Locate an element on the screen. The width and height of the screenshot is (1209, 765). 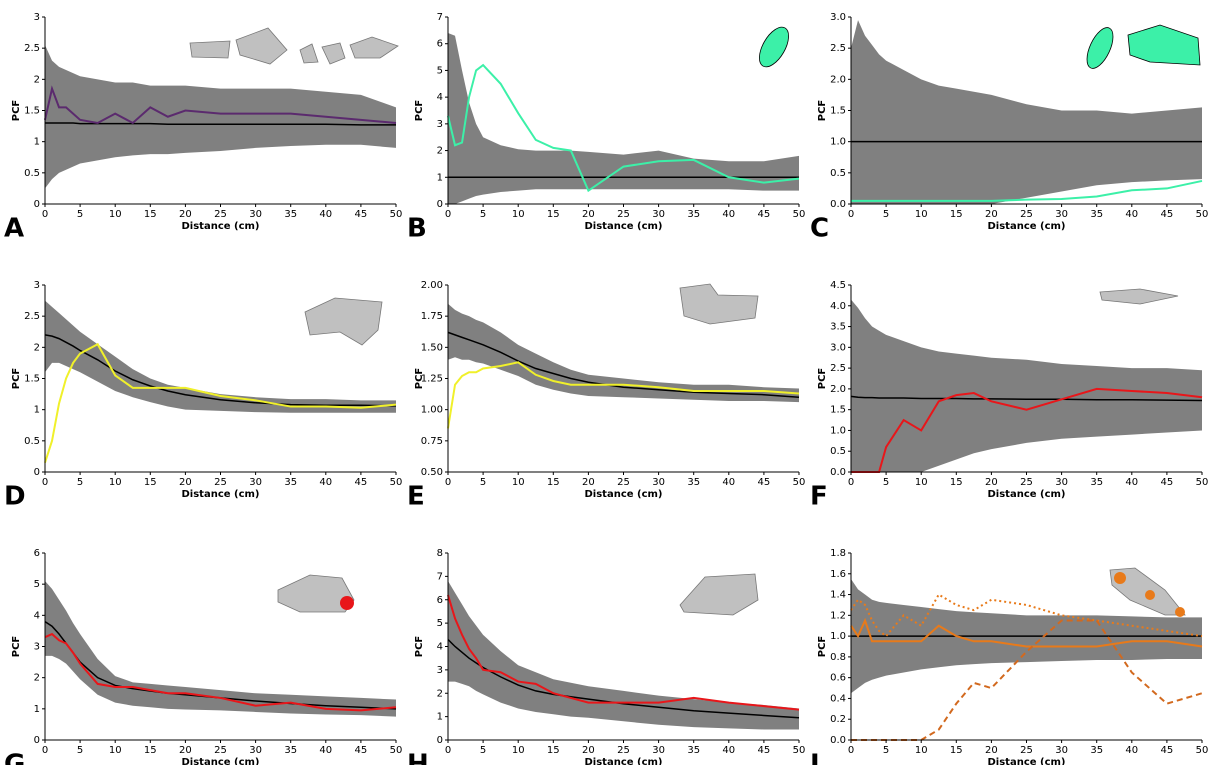
panel-label: D is located at coordinates (15, 497).